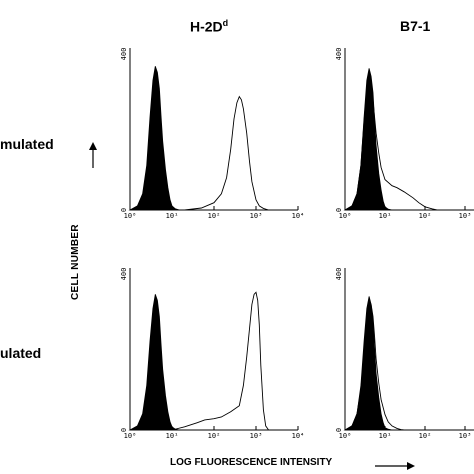 This screenshot has height=474, width=474. Describe the element at coordinates (225, 23) in the screenshot. I see `column-title-sup: d` at that location.